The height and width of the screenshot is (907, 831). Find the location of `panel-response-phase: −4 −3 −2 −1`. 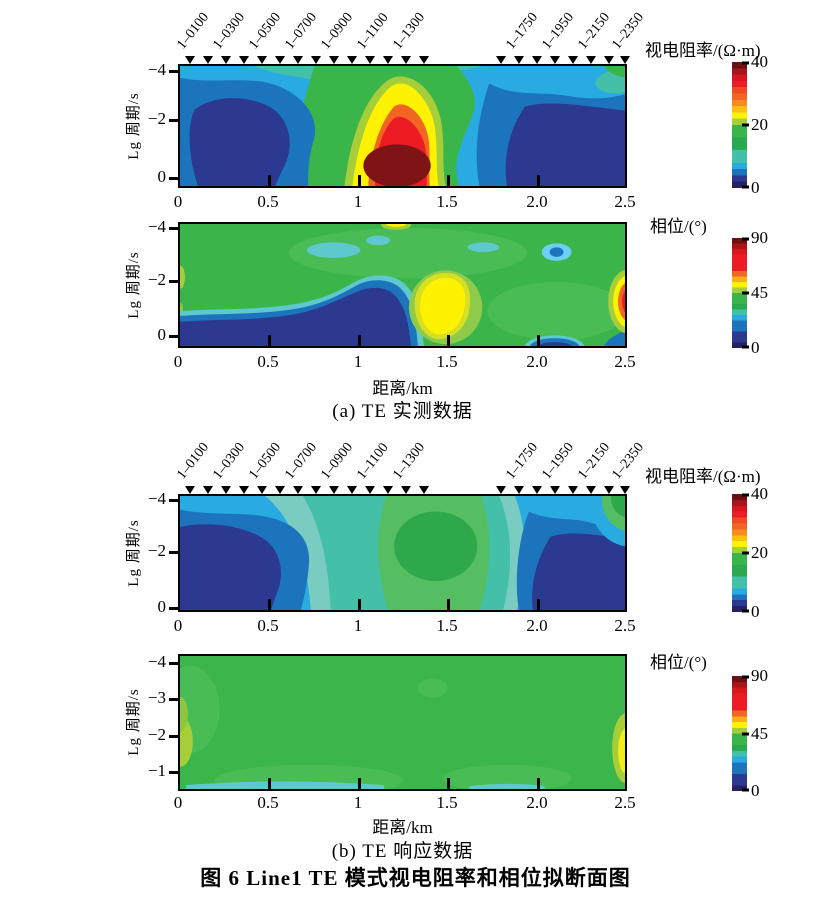

panel-response-phase: −4 −3 −2 −1 is located at coordinates (387, 721).